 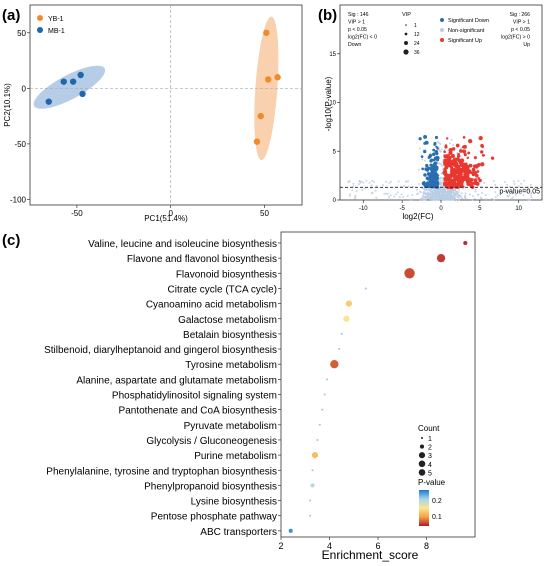 I want to click on pathway-label: Cyanoamino acid metabolism, so click(x=211, y=305).